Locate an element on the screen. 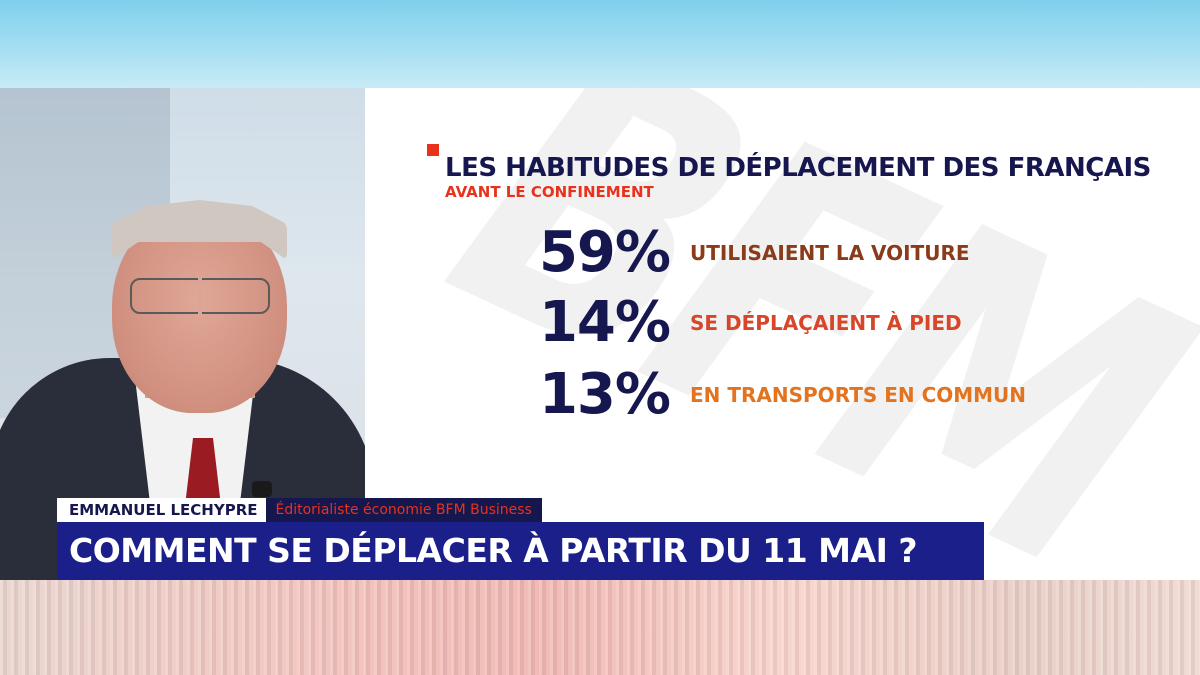  accent-square-icon is located at coordinates (433, 150).